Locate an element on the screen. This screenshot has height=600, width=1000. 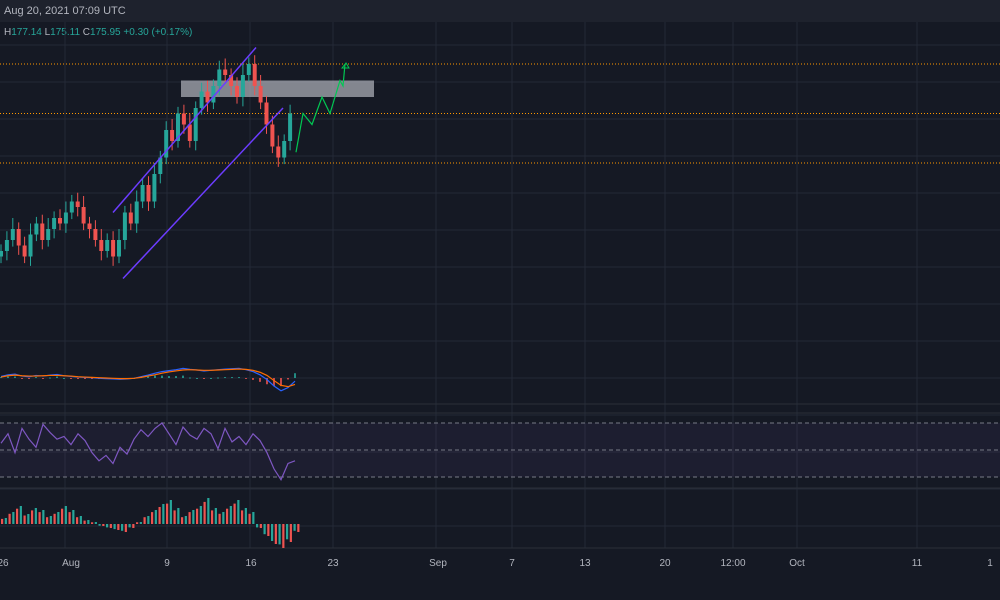
x-tick-label: 16 is located at coordinates (251, 563).